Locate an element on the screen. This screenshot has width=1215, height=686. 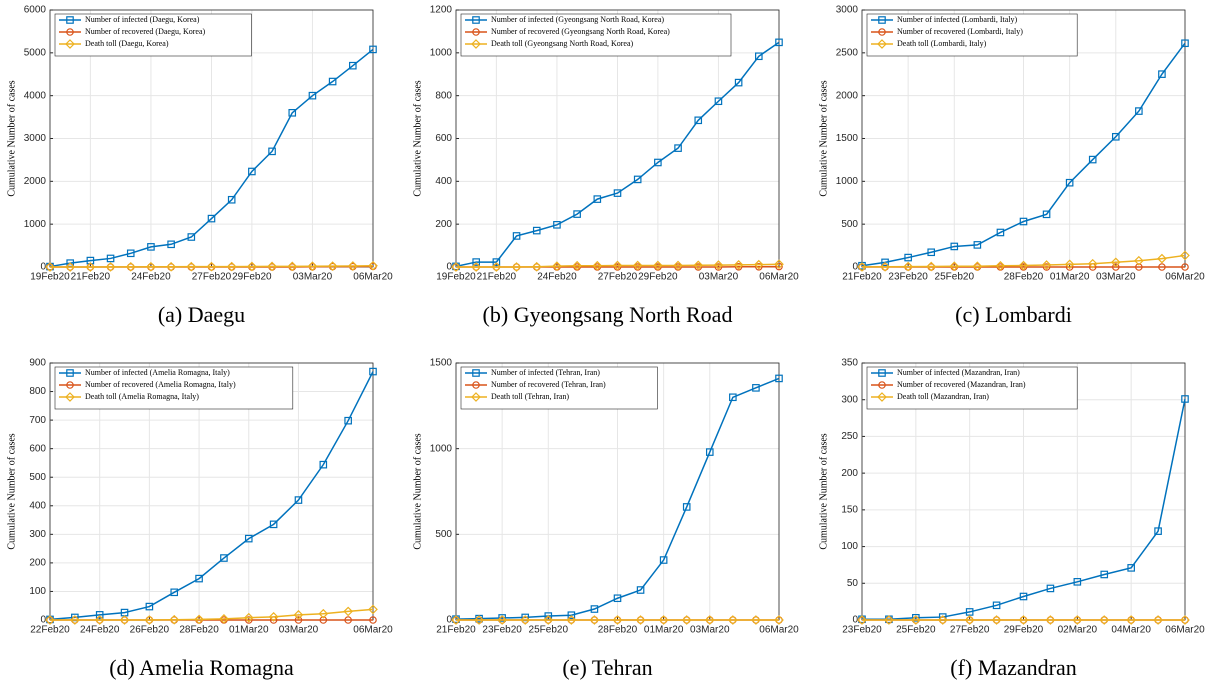
legend-label: Number of infected (Lombardi, Italy) is located at coordinates (957, 19).